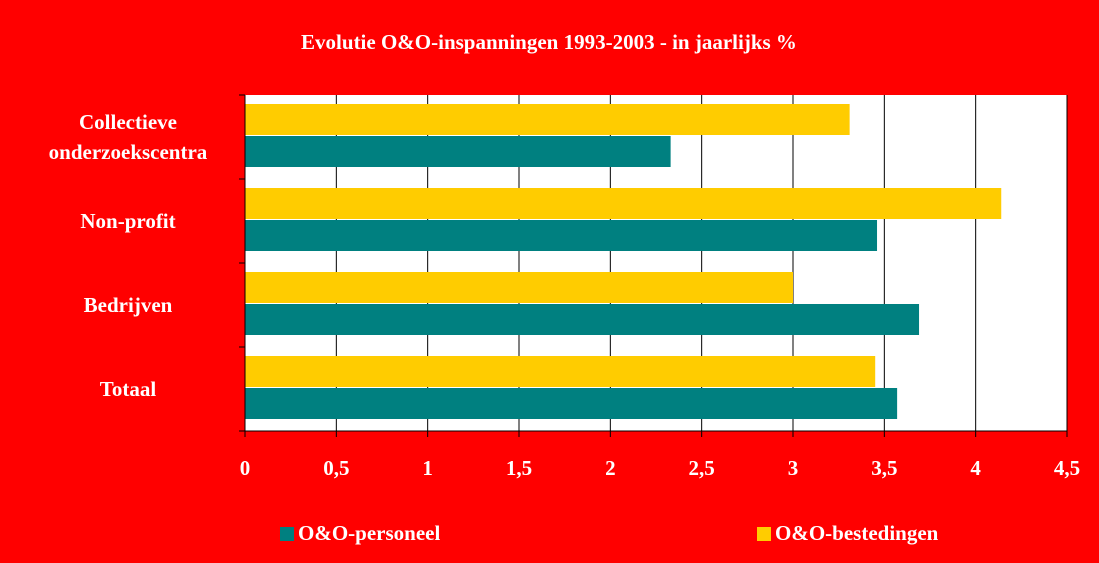  What do you see at coordinates (884, 468) in the screenshot?
I see `x-tick-label: 3,5` at bounding box center [884, 468].